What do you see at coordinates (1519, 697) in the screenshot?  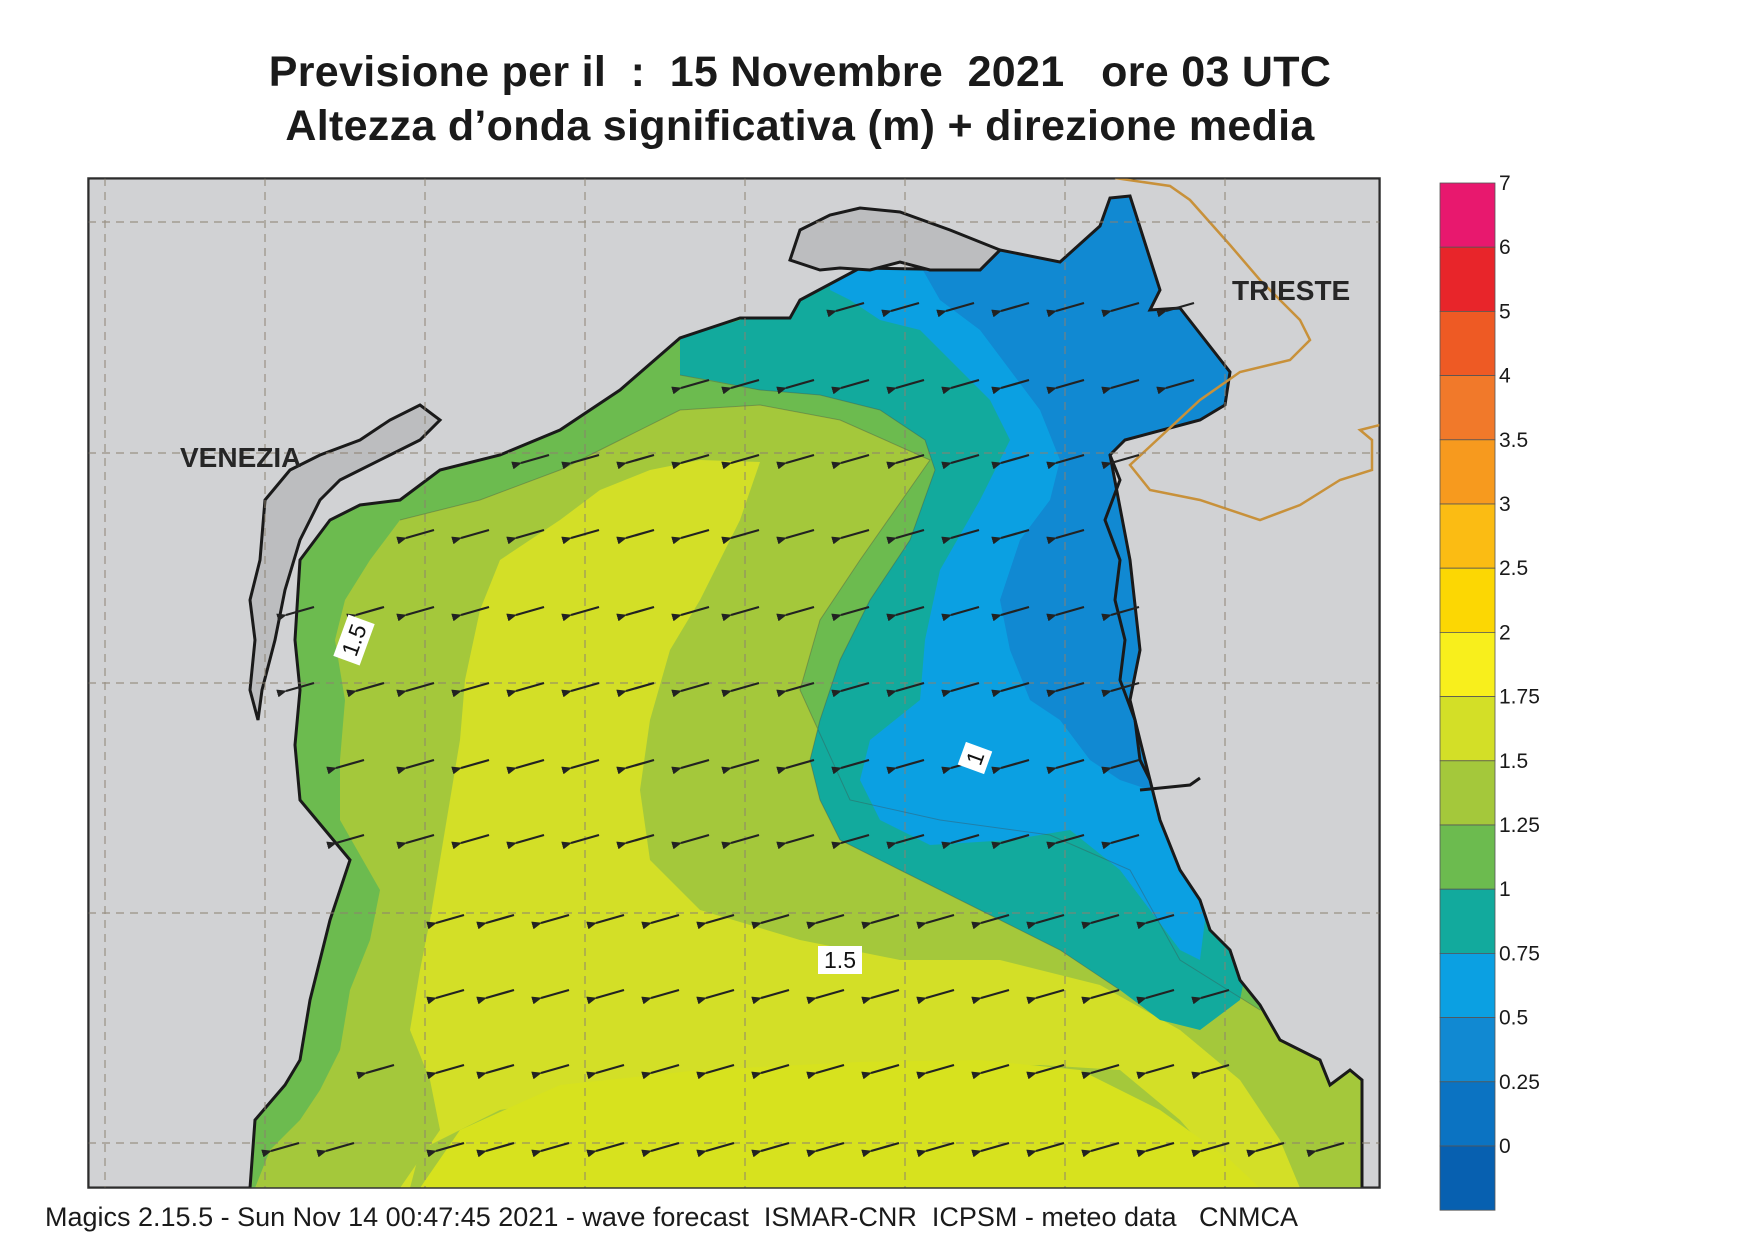 I see `colorbar-tick-label: 1.75` at bounding box center [1519, 697].